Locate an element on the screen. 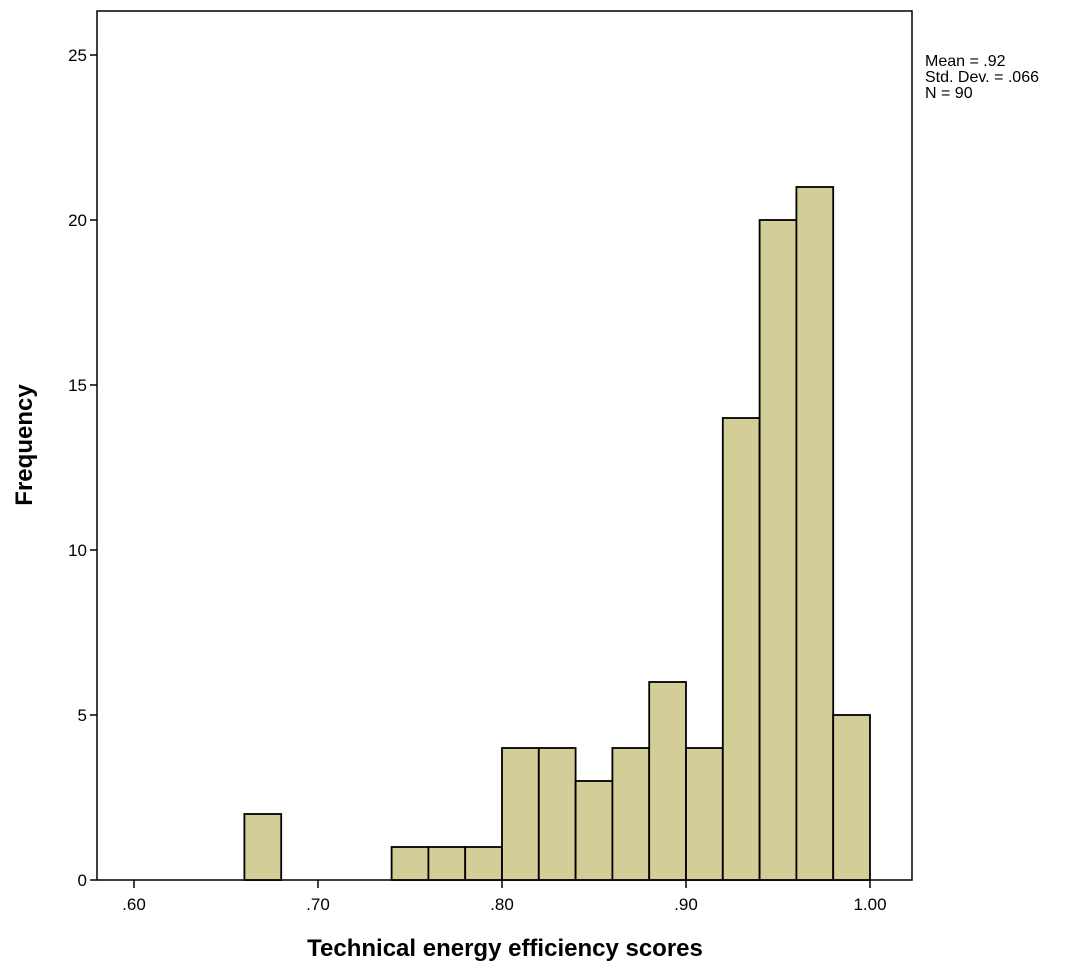 This screenshot has width=1084, height=972. n-stat: N = 90 is located at coordinates (949, 93).